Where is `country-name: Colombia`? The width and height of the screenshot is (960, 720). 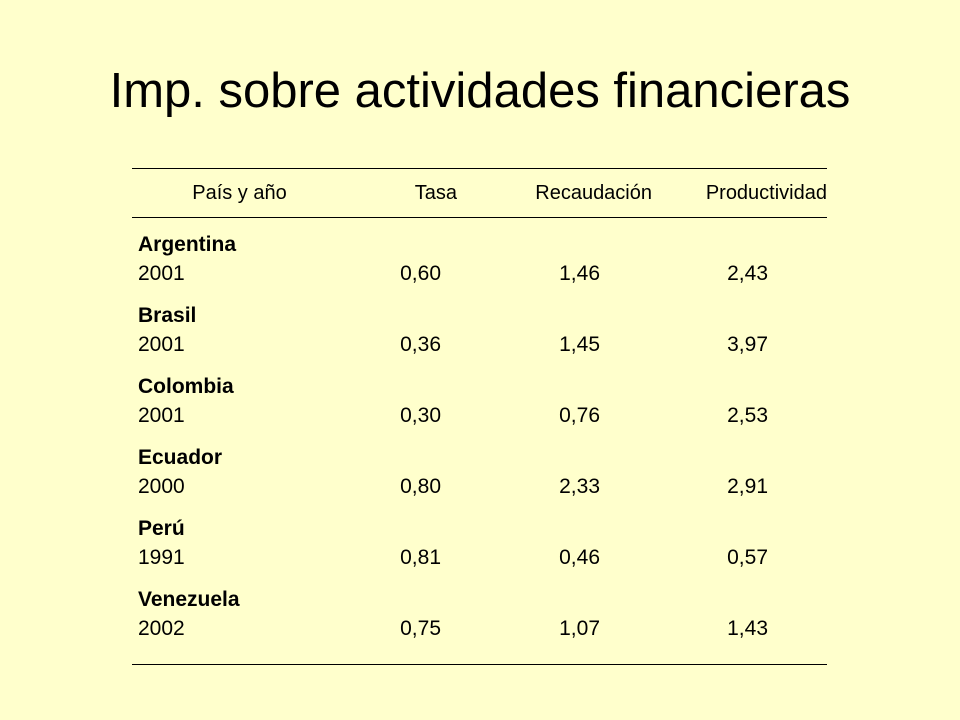 country-name: Colombia is located at coordinates (186, 386).